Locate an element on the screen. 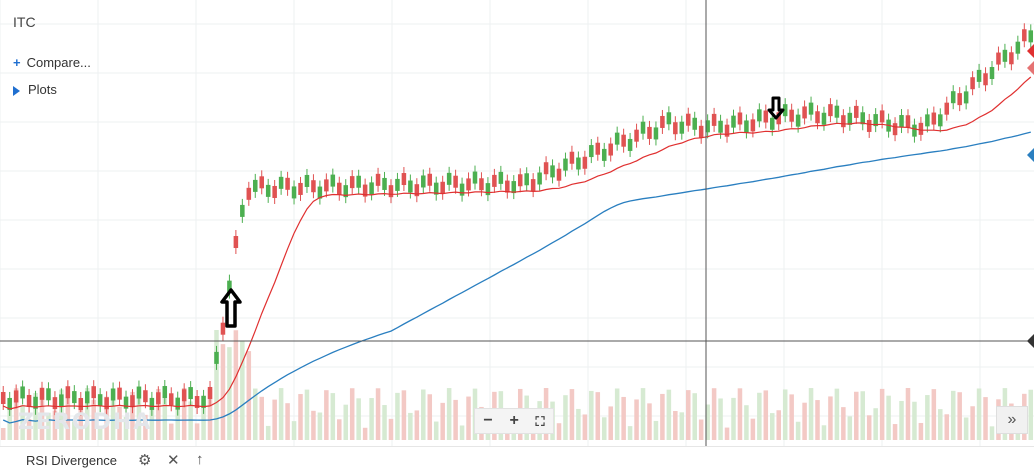 This screenshot has height=474, width=1034. plots-button: Plots is located at coordinates (35, 89).